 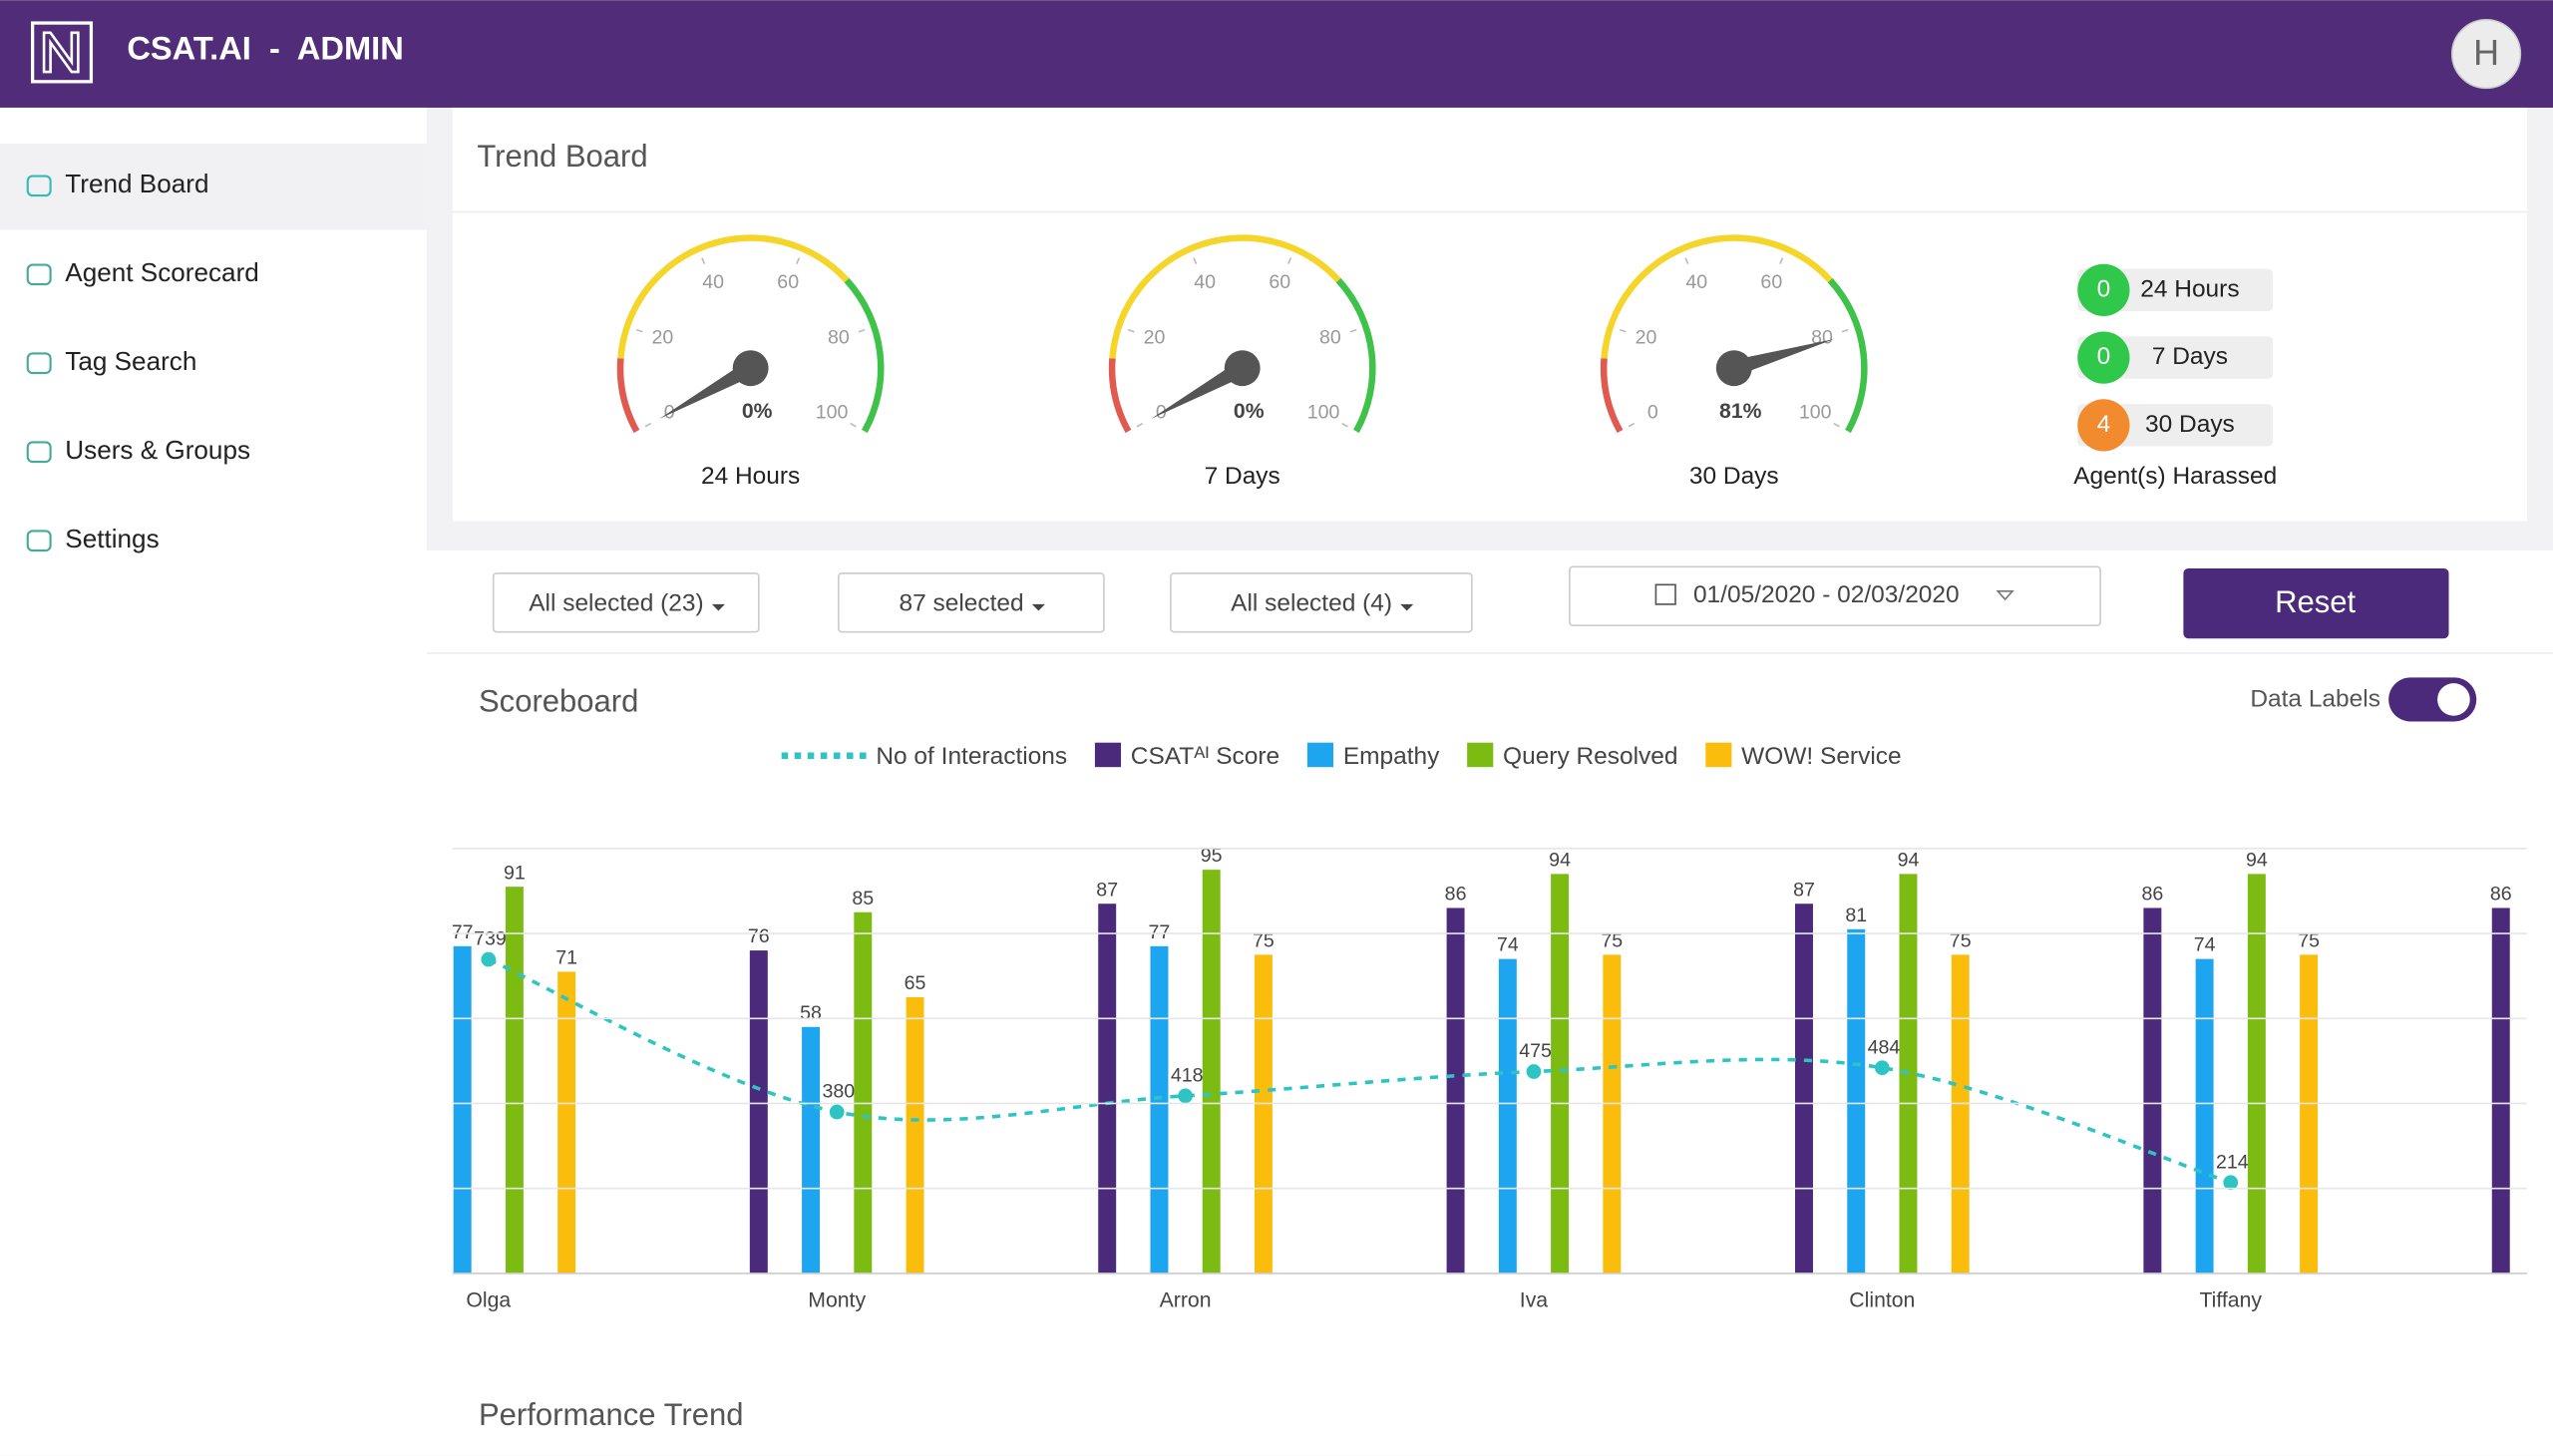 What do you see at coordinates (214, 186) in the screenshot?
I see `active-nav` at bounding box center [214, 186].